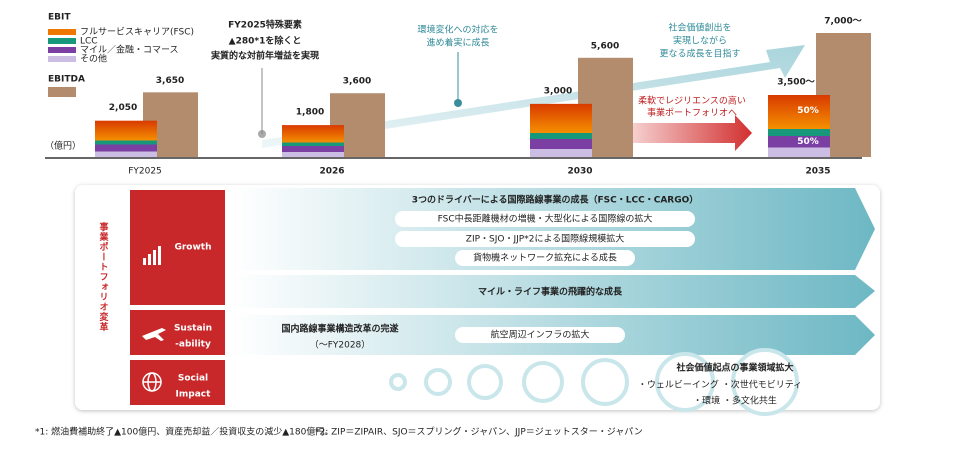 This screenshot has width=960, height=450. Describe the element at coordinates (457, 30) in the screenshot. I see `annotation: 環境変化への対応を` at that location.